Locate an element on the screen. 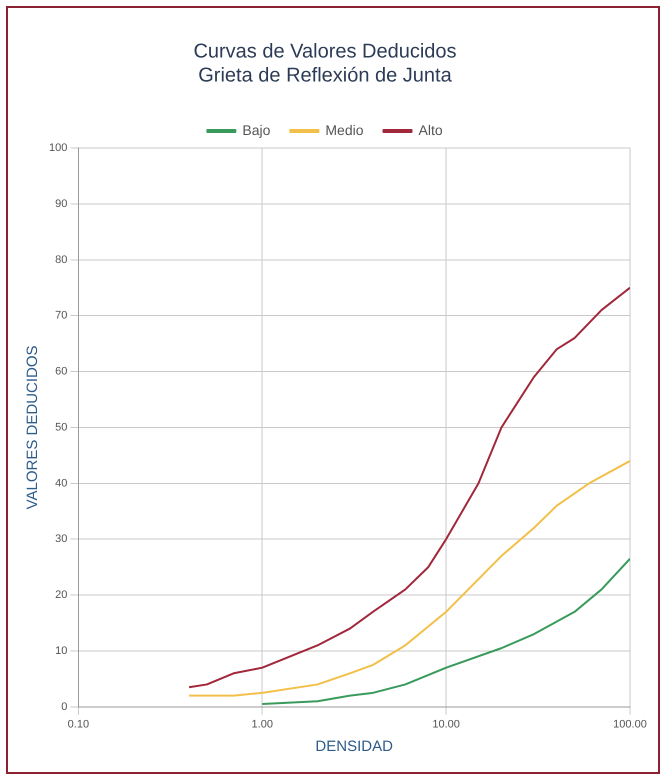 The width and height of the screenshot is (670, 784). y-tick-label: 80 is located at coordinates (61, 260).